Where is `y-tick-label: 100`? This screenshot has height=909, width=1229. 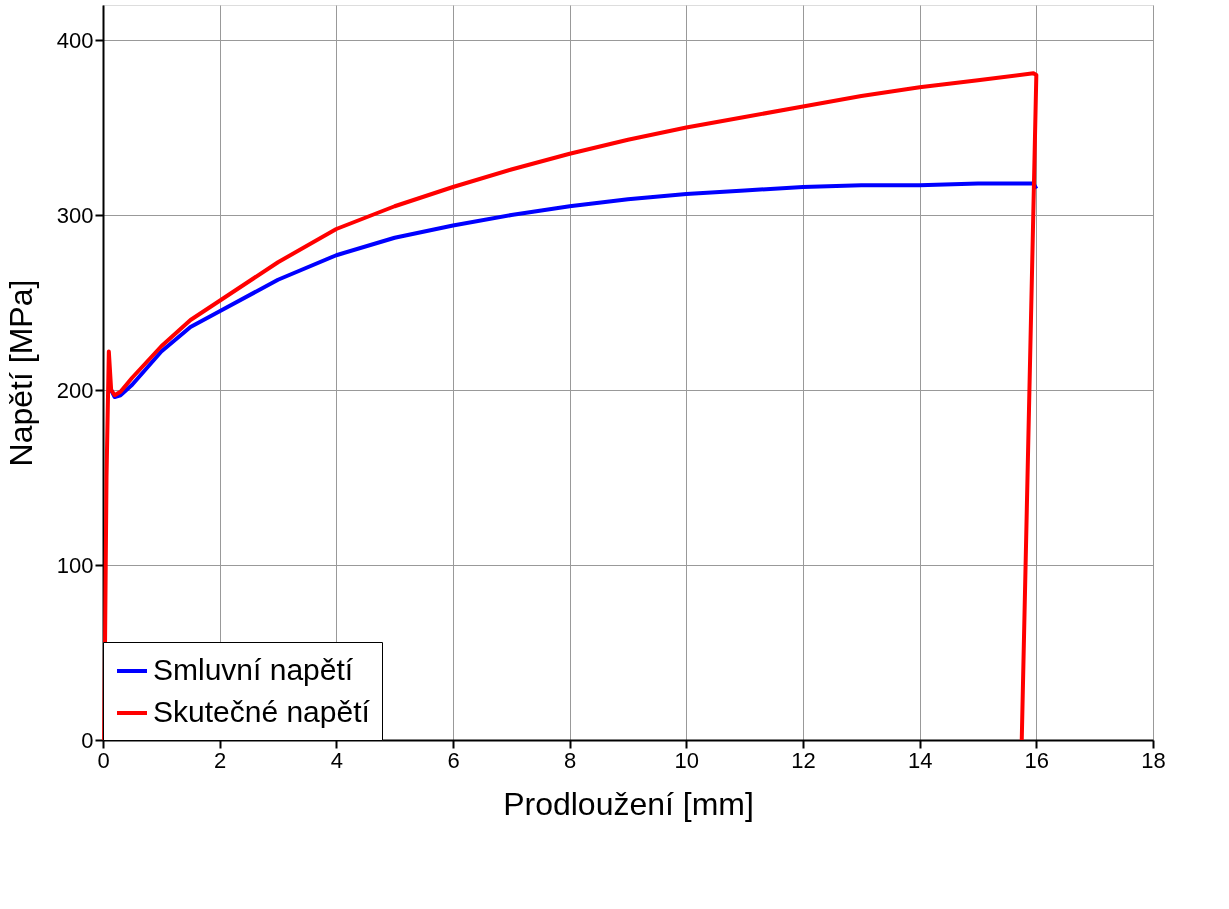
y-tick-label: 100 is located at coordinates (75, 565).